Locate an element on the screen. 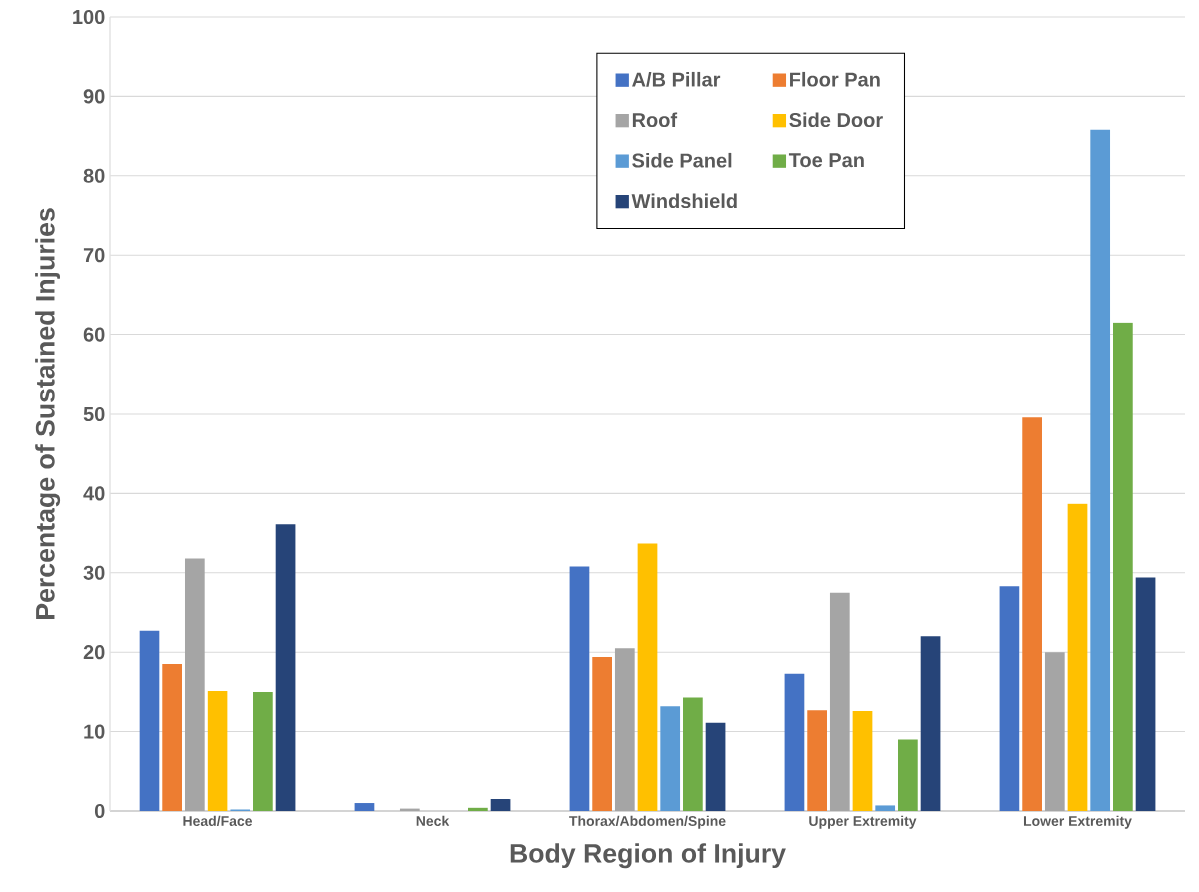 The height and width of the screenshot is (892, 1199). x-tick-label: Upper Extremity is located at coordinates (863, 822).